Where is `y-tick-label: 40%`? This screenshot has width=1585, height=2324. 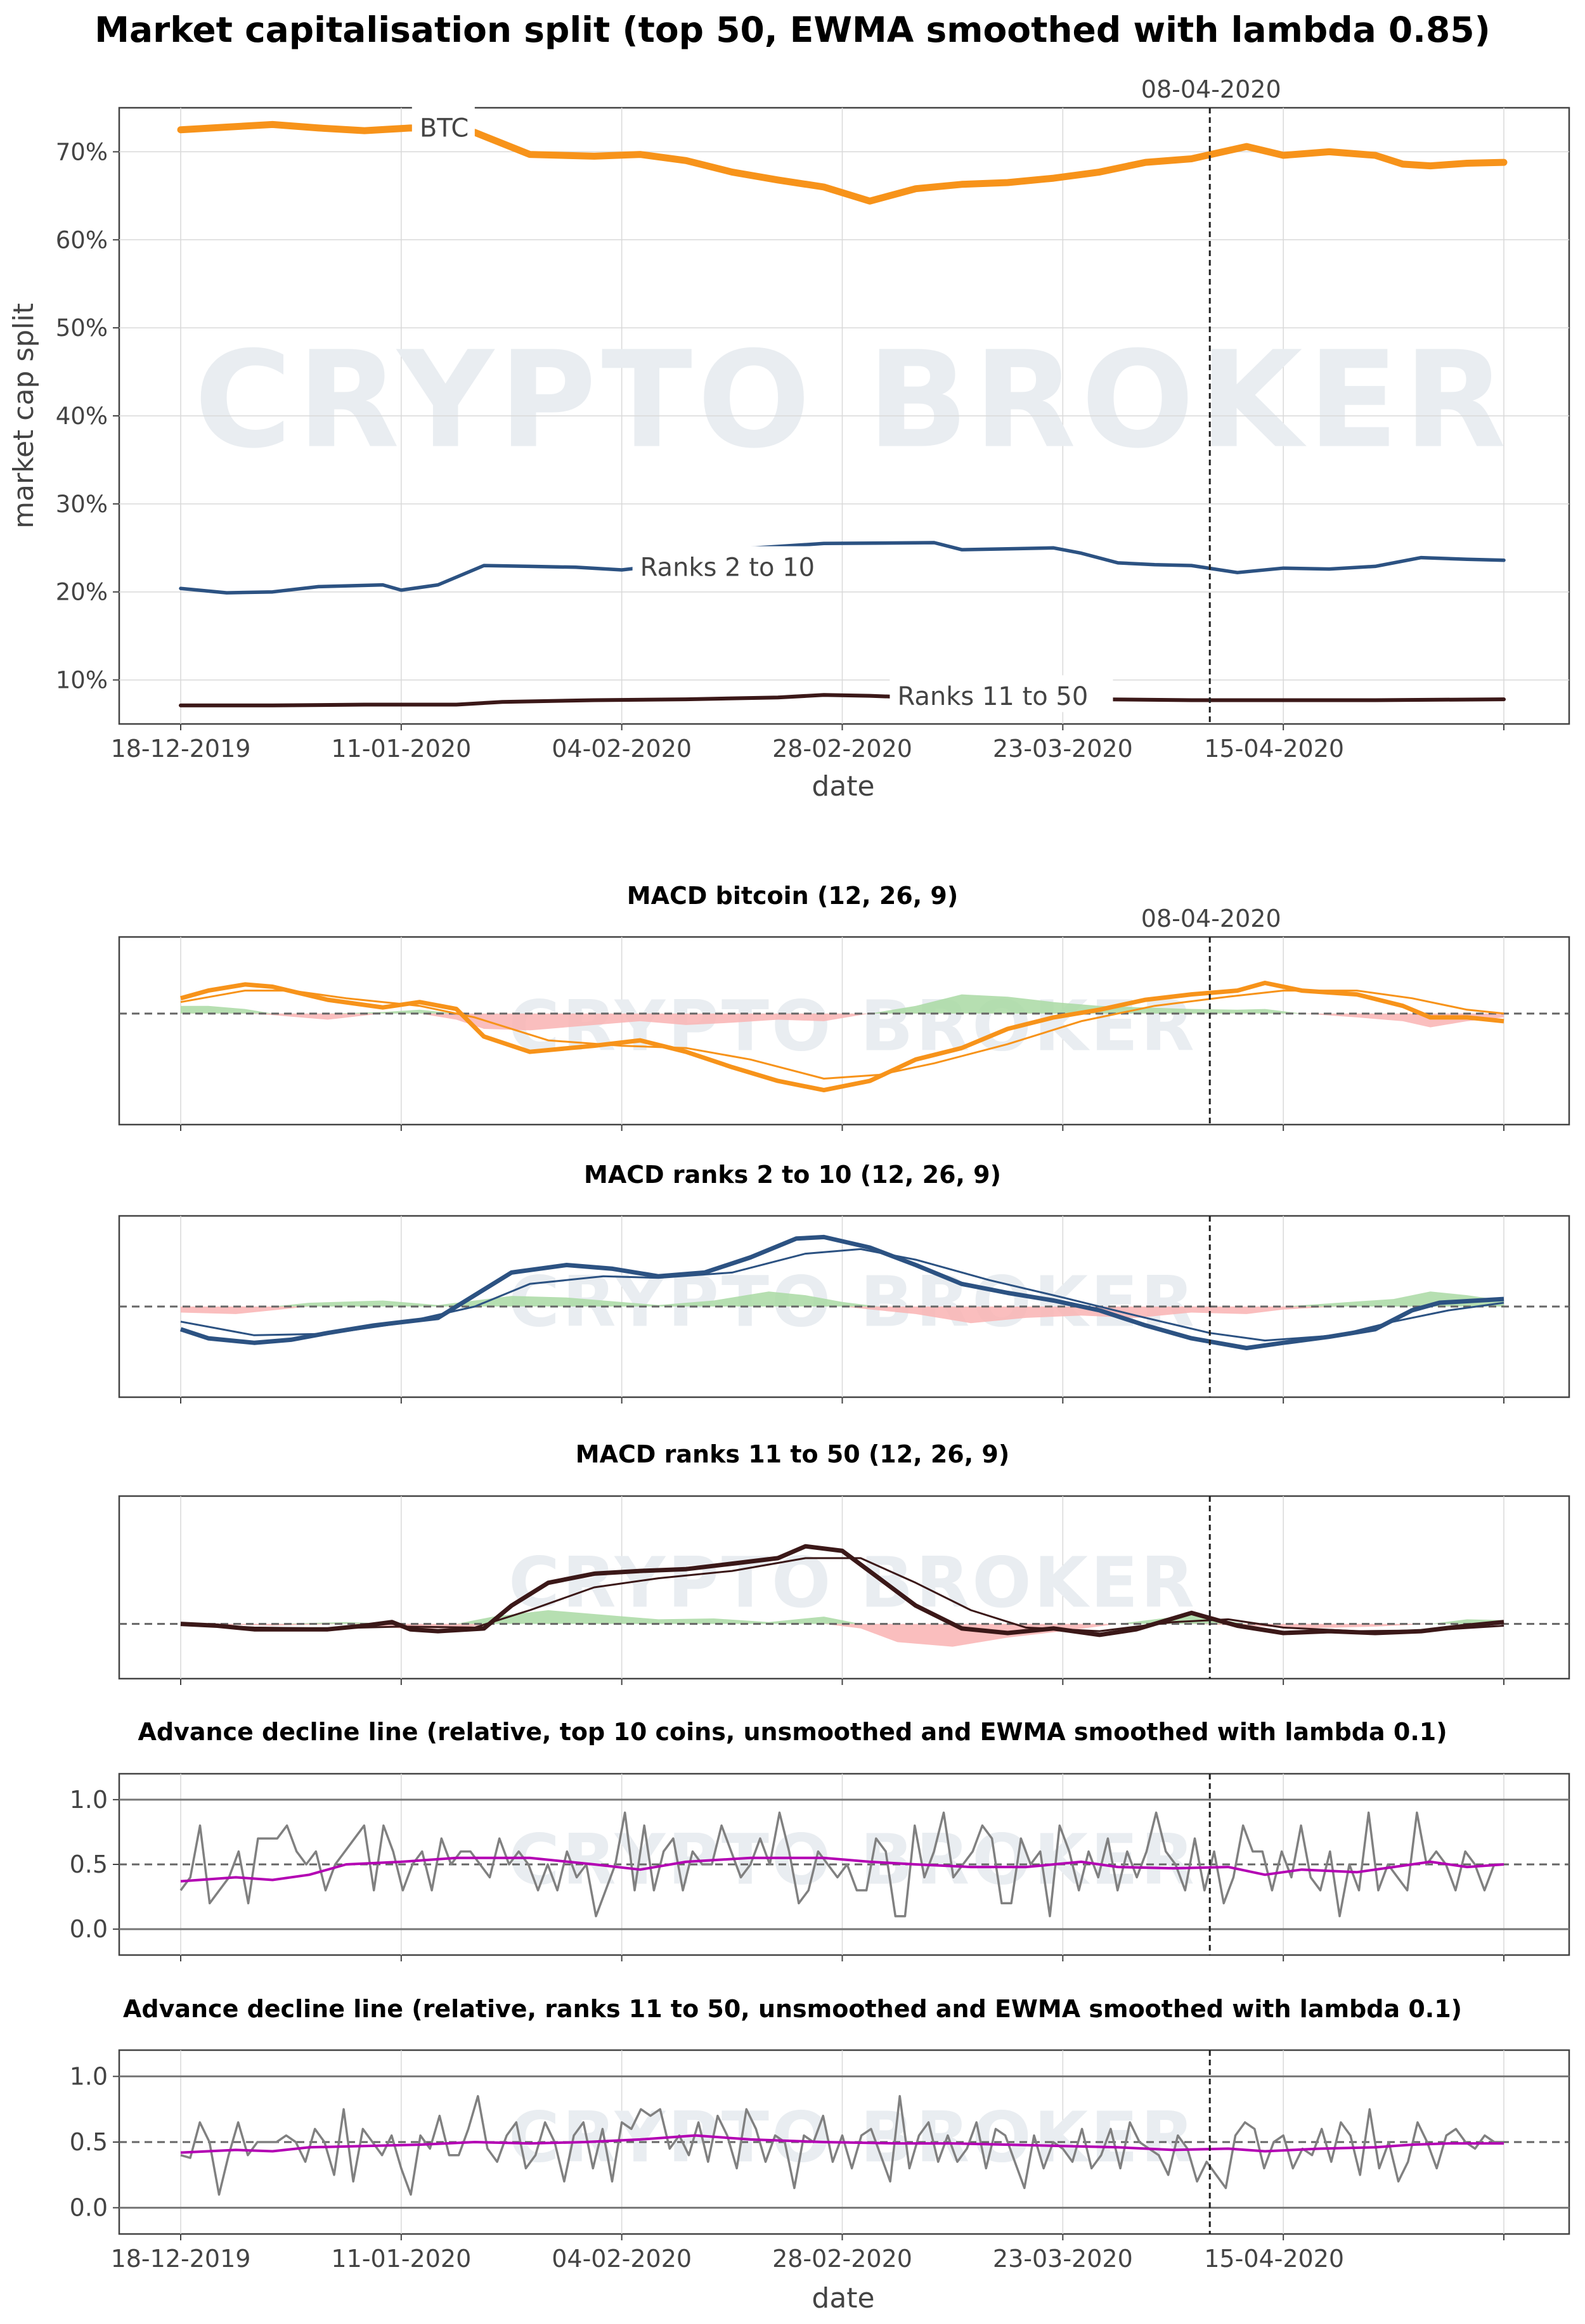
y-tick-label: 40% is located at coordinates (82, 417).